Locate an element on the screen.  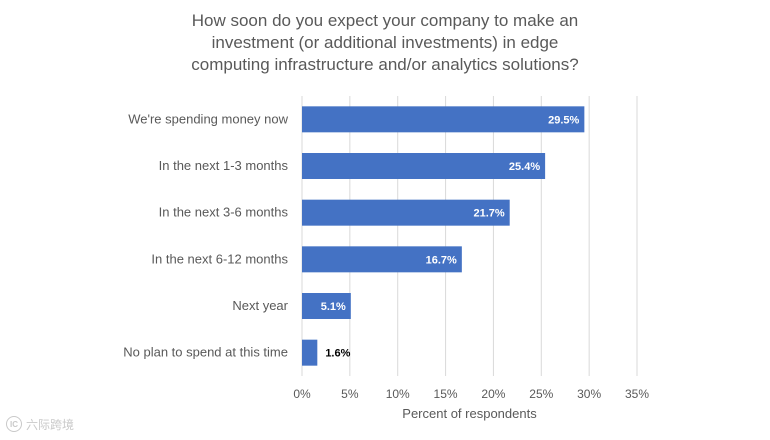
watermark-logo-icon: IC is located at coordinates (14, 424).